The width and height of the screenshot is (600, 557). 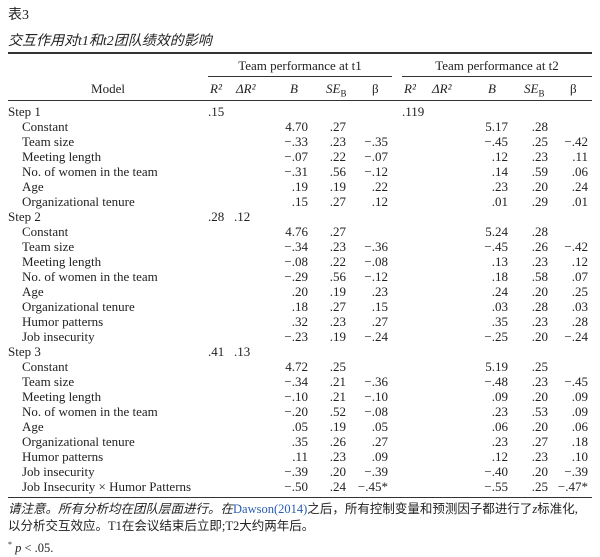 I want to click on t2-beta-cell: .25, so click(x=579, y=291).